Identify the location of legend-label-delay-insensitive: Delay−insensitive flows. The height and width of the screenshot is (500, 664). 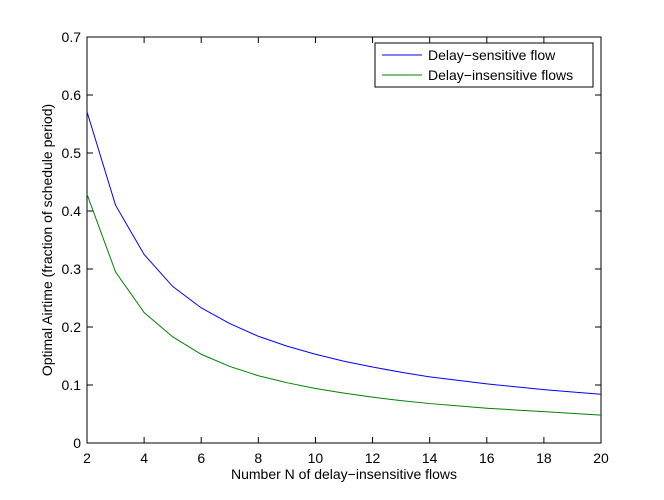
(500, 75).